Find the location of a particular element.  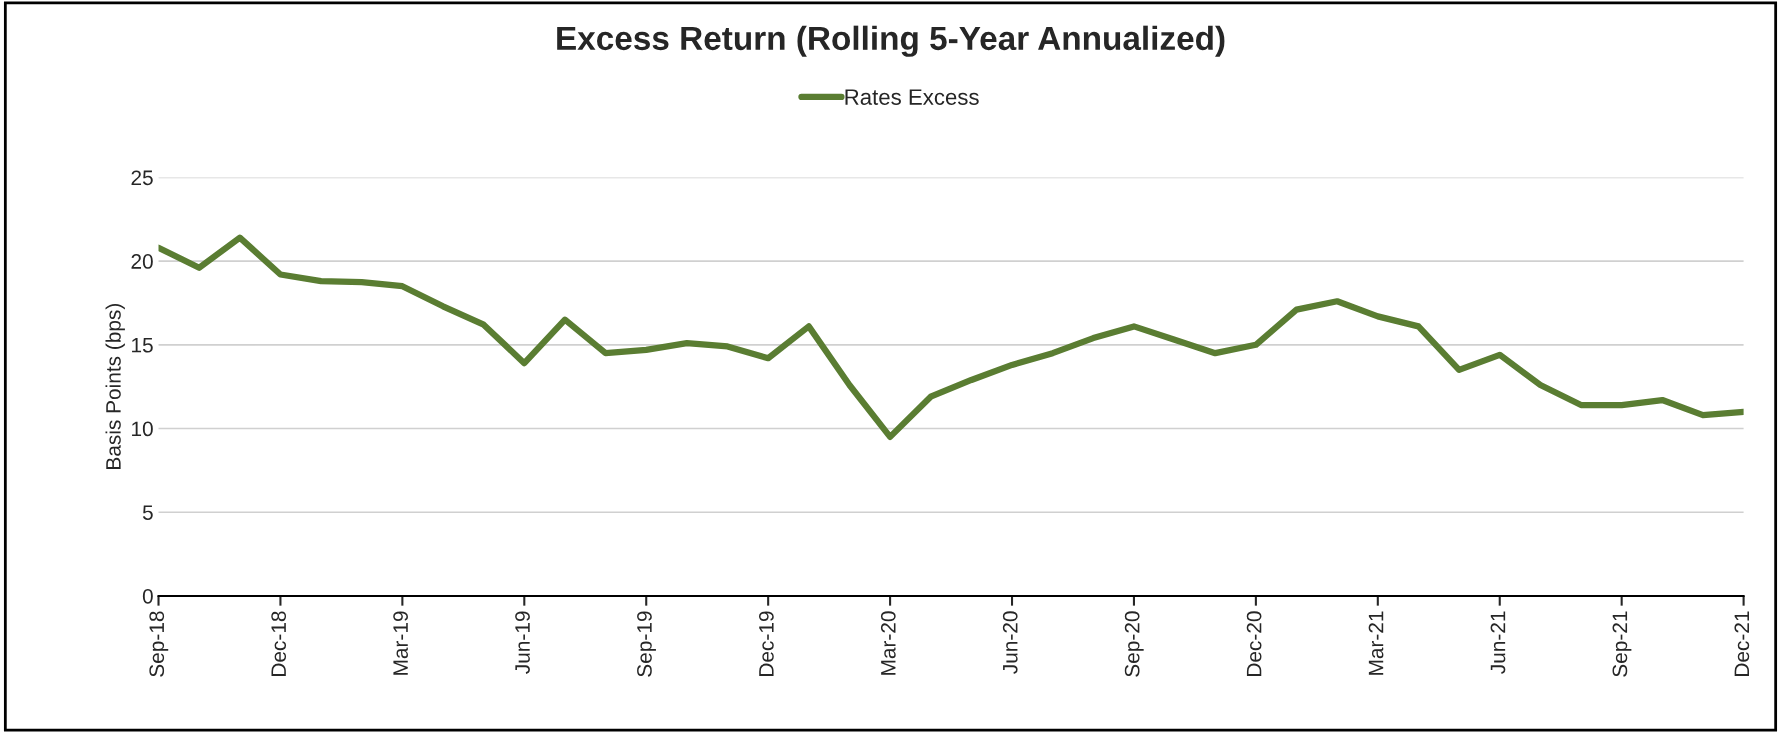

y-tick-label: 10 is located at coordinates (142, 429).